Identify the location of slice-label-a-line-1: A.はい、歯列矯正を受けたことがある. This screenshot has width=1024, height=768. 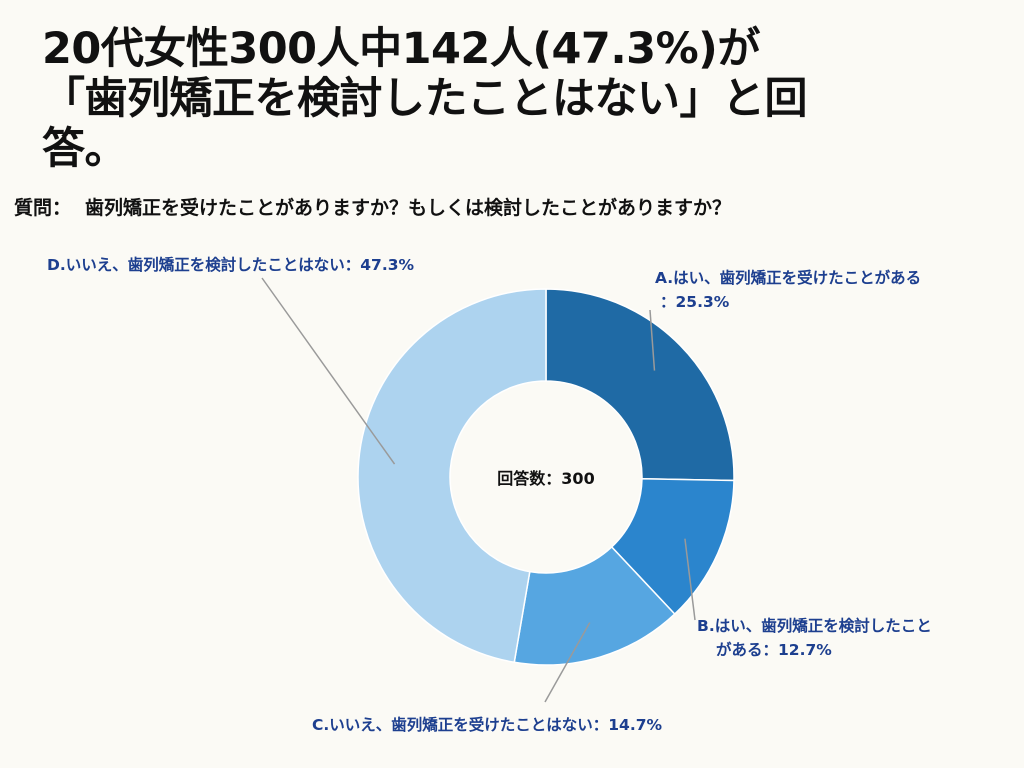
(788, 277).